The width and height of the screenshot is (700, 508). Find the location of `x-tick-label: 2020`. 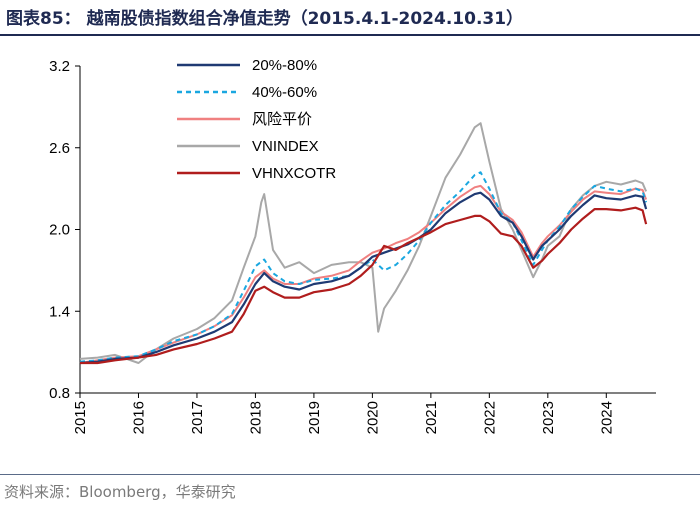

x-tick-label: 2020 is located at coordinates (372, 417).